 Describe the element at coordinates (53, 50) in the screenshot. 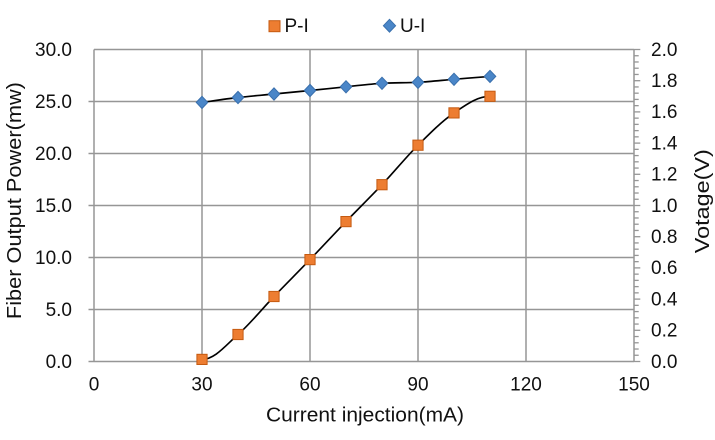

I see `svg-text: 30.0` at that location.